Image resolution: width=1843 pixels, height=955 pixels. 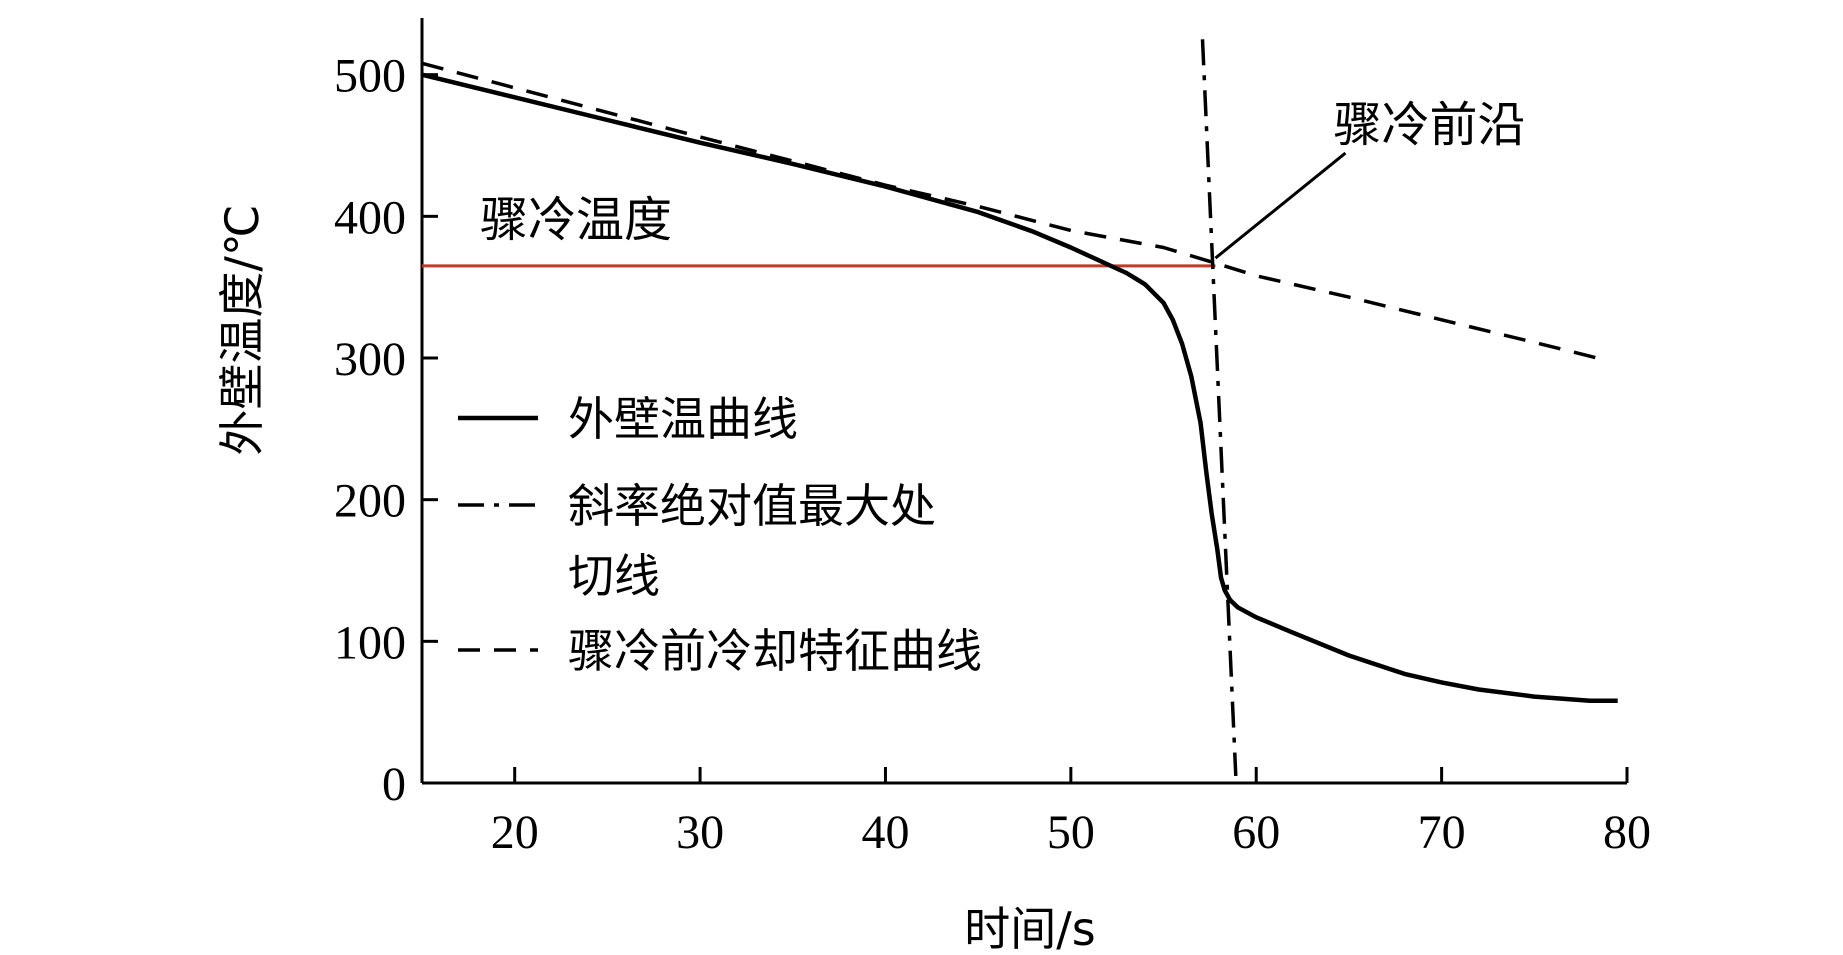 I want to click on y-tick-label: 0, so click(x=394, y=784).